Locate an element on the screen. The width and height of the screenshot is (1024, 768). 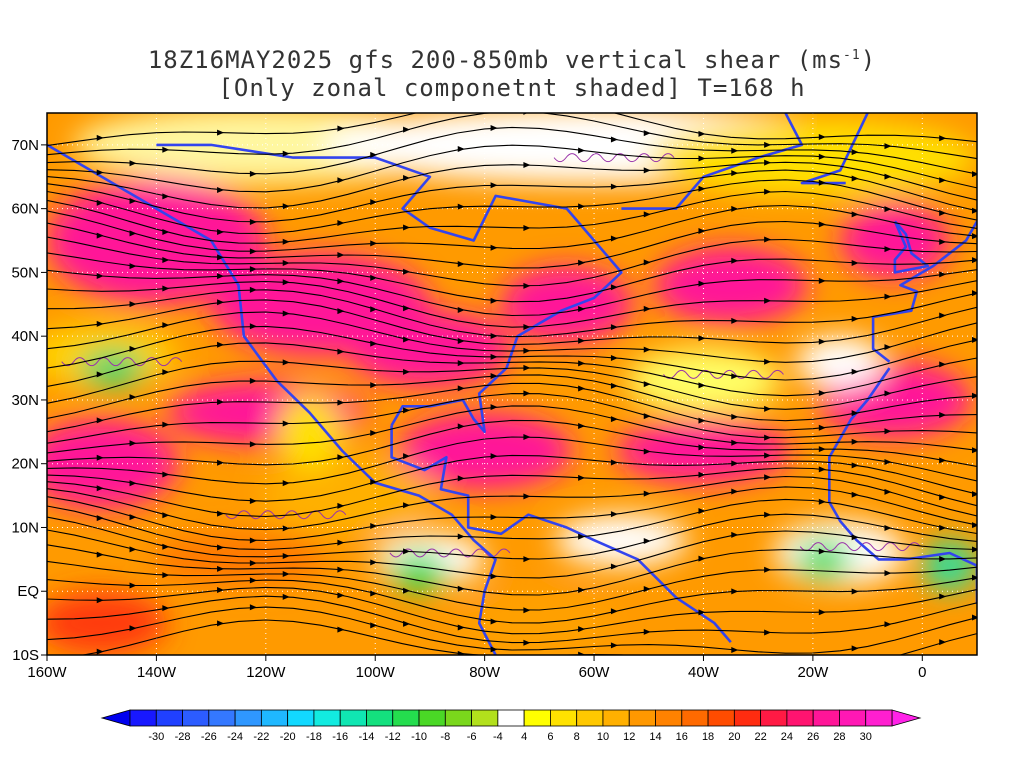
colorbar-label: 6 is located at coordinates (550, 737).